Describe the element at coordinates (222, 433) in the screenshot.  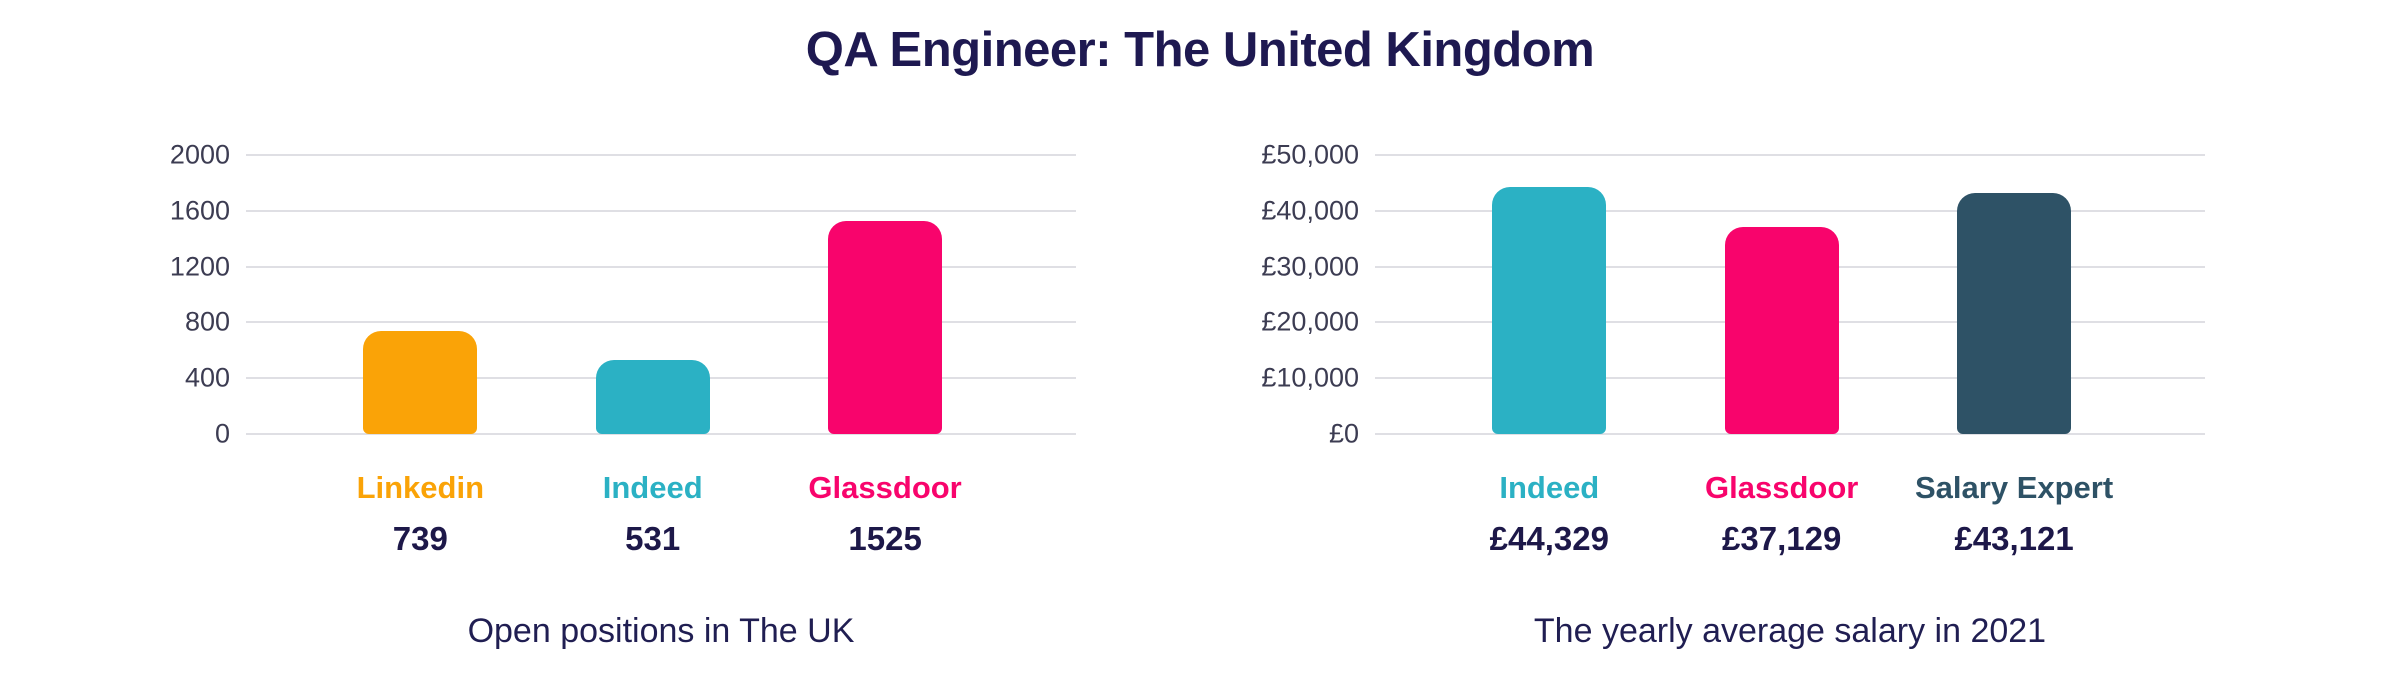
I see `y-axis-tick-label: 0` at that location.